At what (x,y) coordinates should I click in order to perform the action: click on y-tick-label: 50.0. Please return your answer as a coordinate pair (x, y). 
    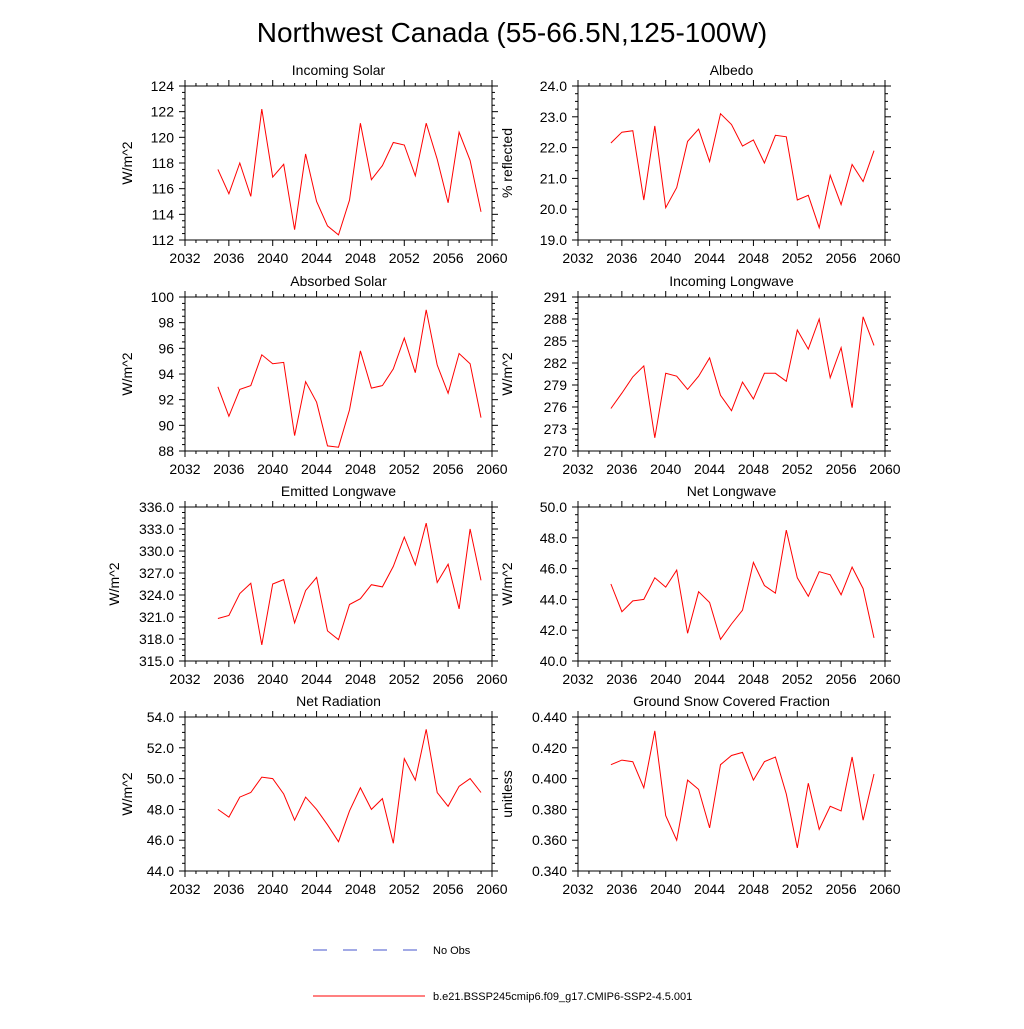
    Looking at the image, I should click on (160, 779).